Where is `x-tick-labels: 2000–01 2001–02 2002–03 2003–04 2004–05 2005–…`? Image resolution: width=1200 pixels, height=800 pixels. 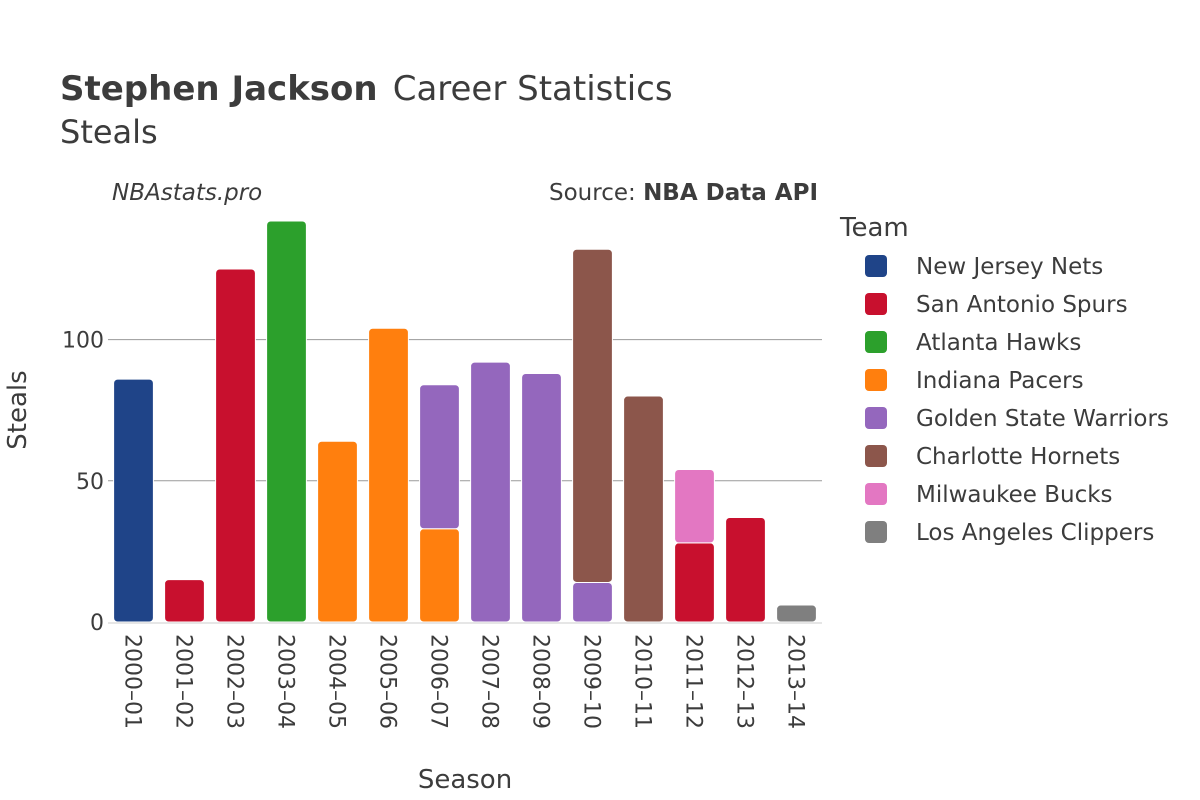 x-tick-labels: 2000–01 2001–02 2002–03 2003–04 2004–05 2005–… is located at coordinates (464, 681).